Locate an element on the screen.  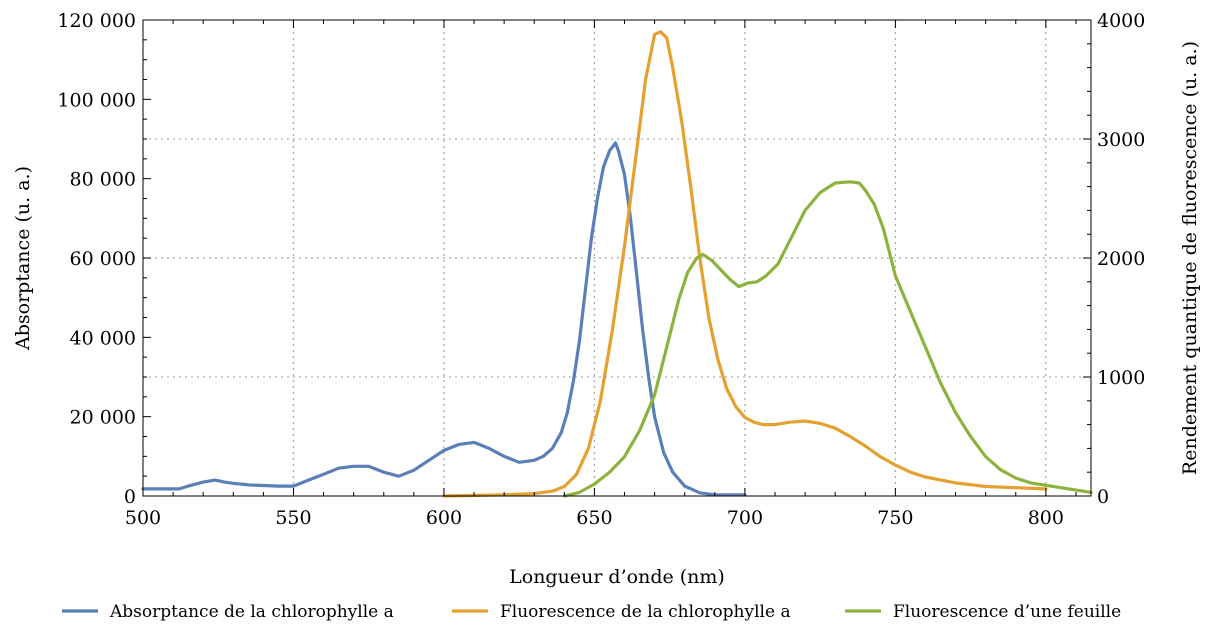
x-axis-title: Longueur d’onde (nm) is located at coordinates (617, 577).